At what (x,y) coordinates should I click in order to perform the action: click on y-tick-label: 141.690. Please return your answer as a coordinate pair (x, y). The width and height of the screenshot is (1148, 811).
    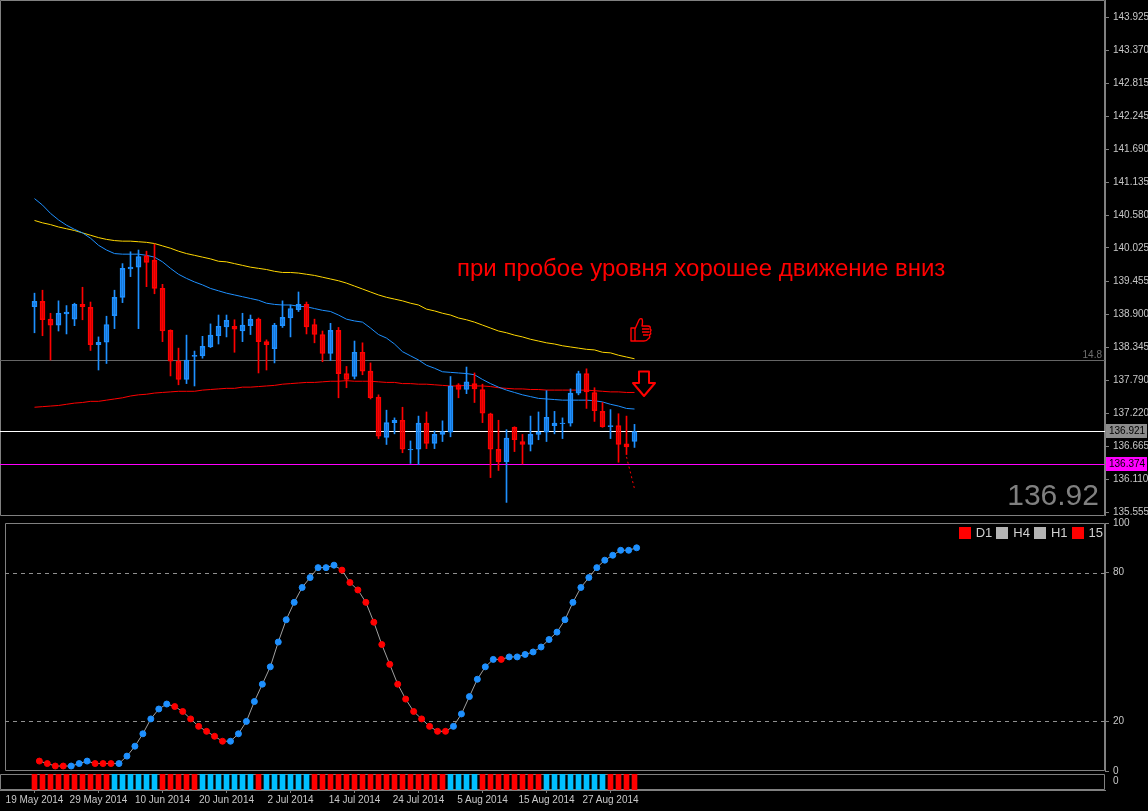
    Looking at the image, I should click on (1130, 149).